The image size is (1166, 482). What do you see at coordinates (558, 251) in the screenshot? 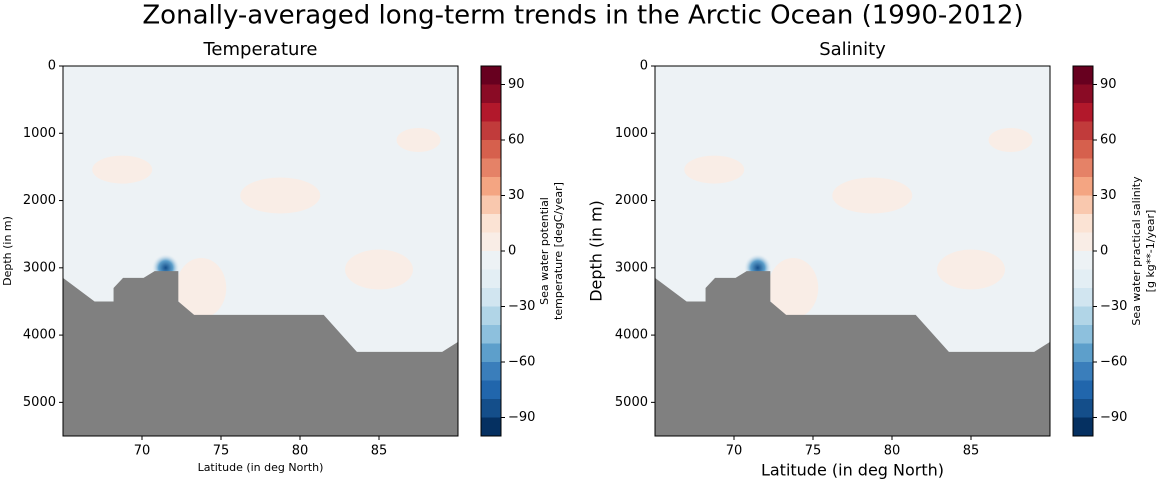
I see `colorbar-label: temperature [degC/year]` at bounding box center [558, 251].